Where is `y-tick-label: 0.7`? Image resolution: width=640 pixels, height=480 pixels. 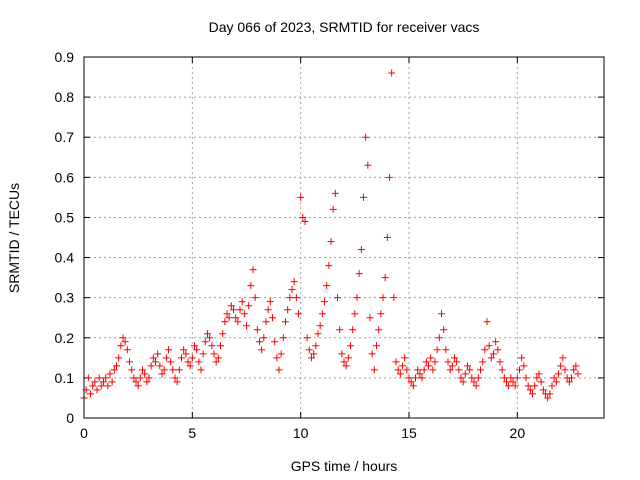 y-tick-label: 0.7 is located at coordinates (65, 137).